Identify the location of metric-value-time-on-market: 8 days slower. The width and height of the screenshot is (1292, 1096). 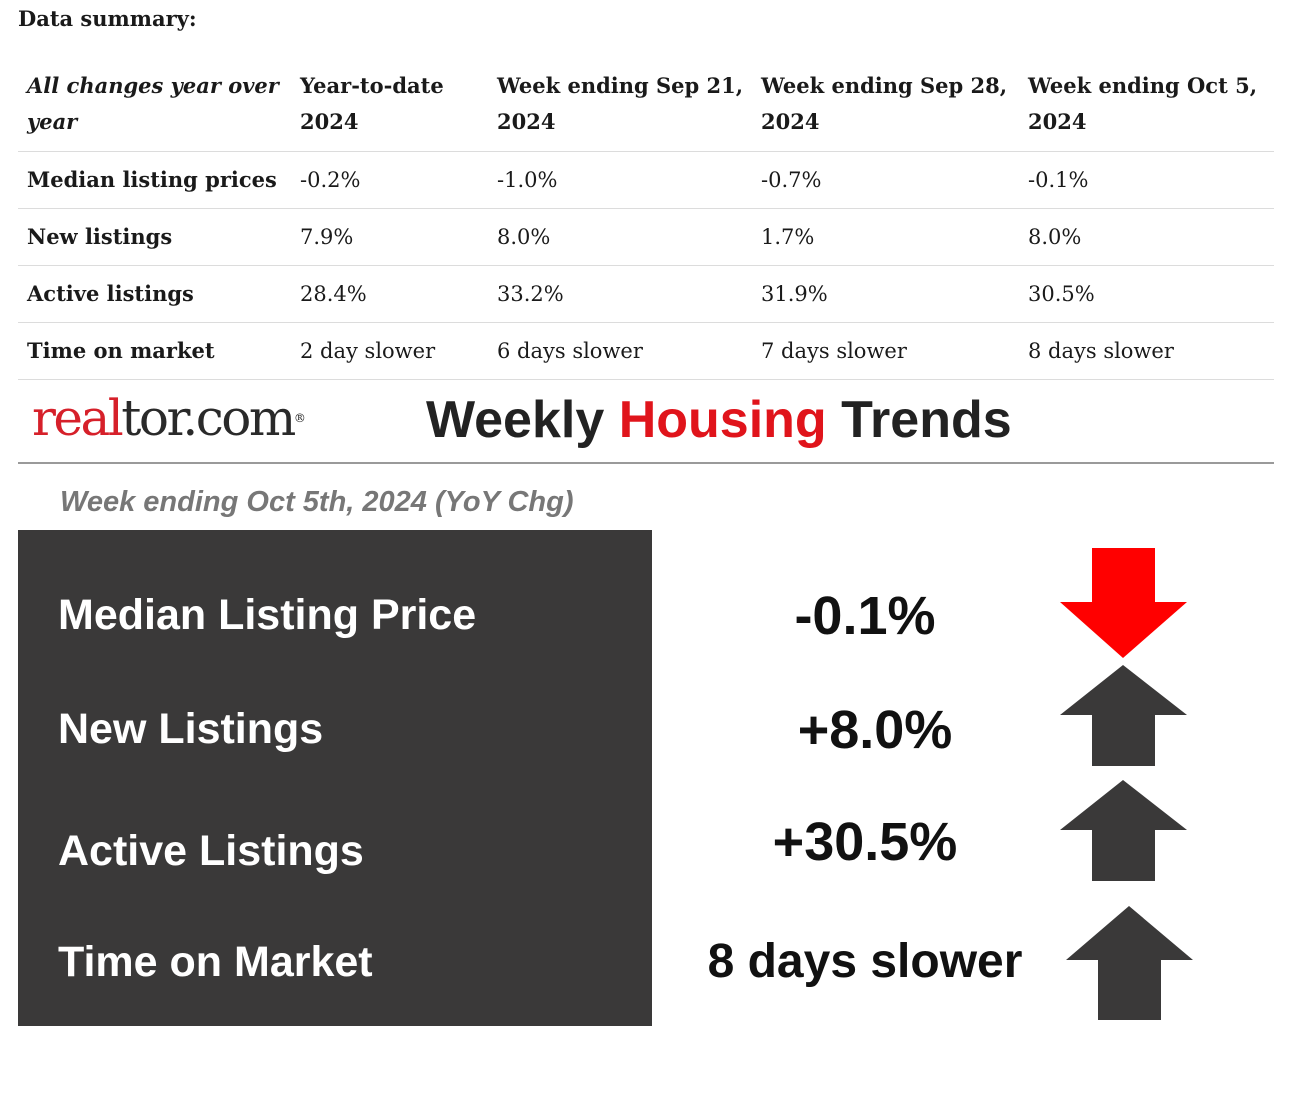
(865, 961).